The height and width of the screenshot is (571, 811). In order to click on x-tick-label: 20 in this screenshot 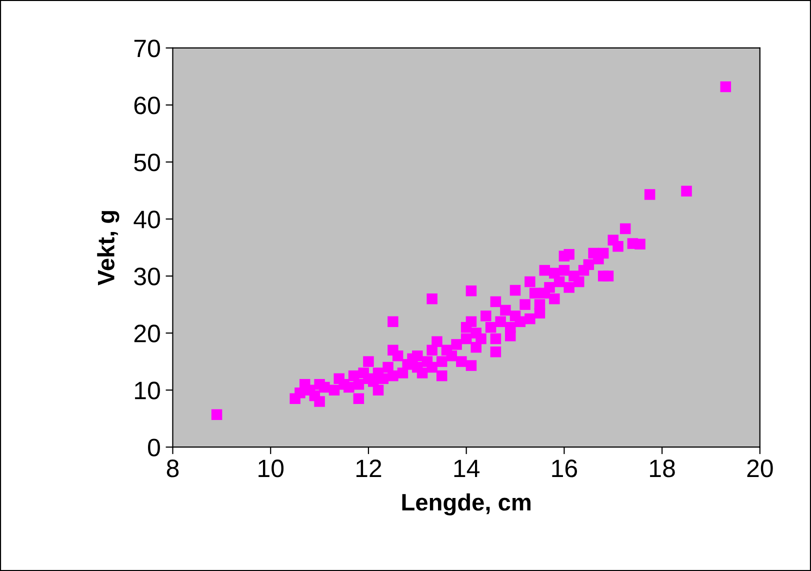, I will do `click(760, 469)`.